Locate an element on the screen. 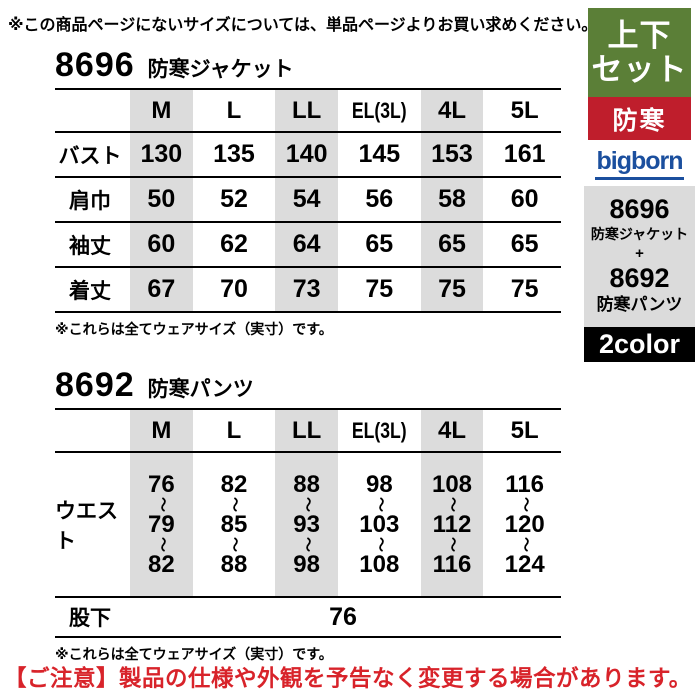 This screenshot has height=700, width=700. cell-value: 64 is located at coordinates (306, 244).